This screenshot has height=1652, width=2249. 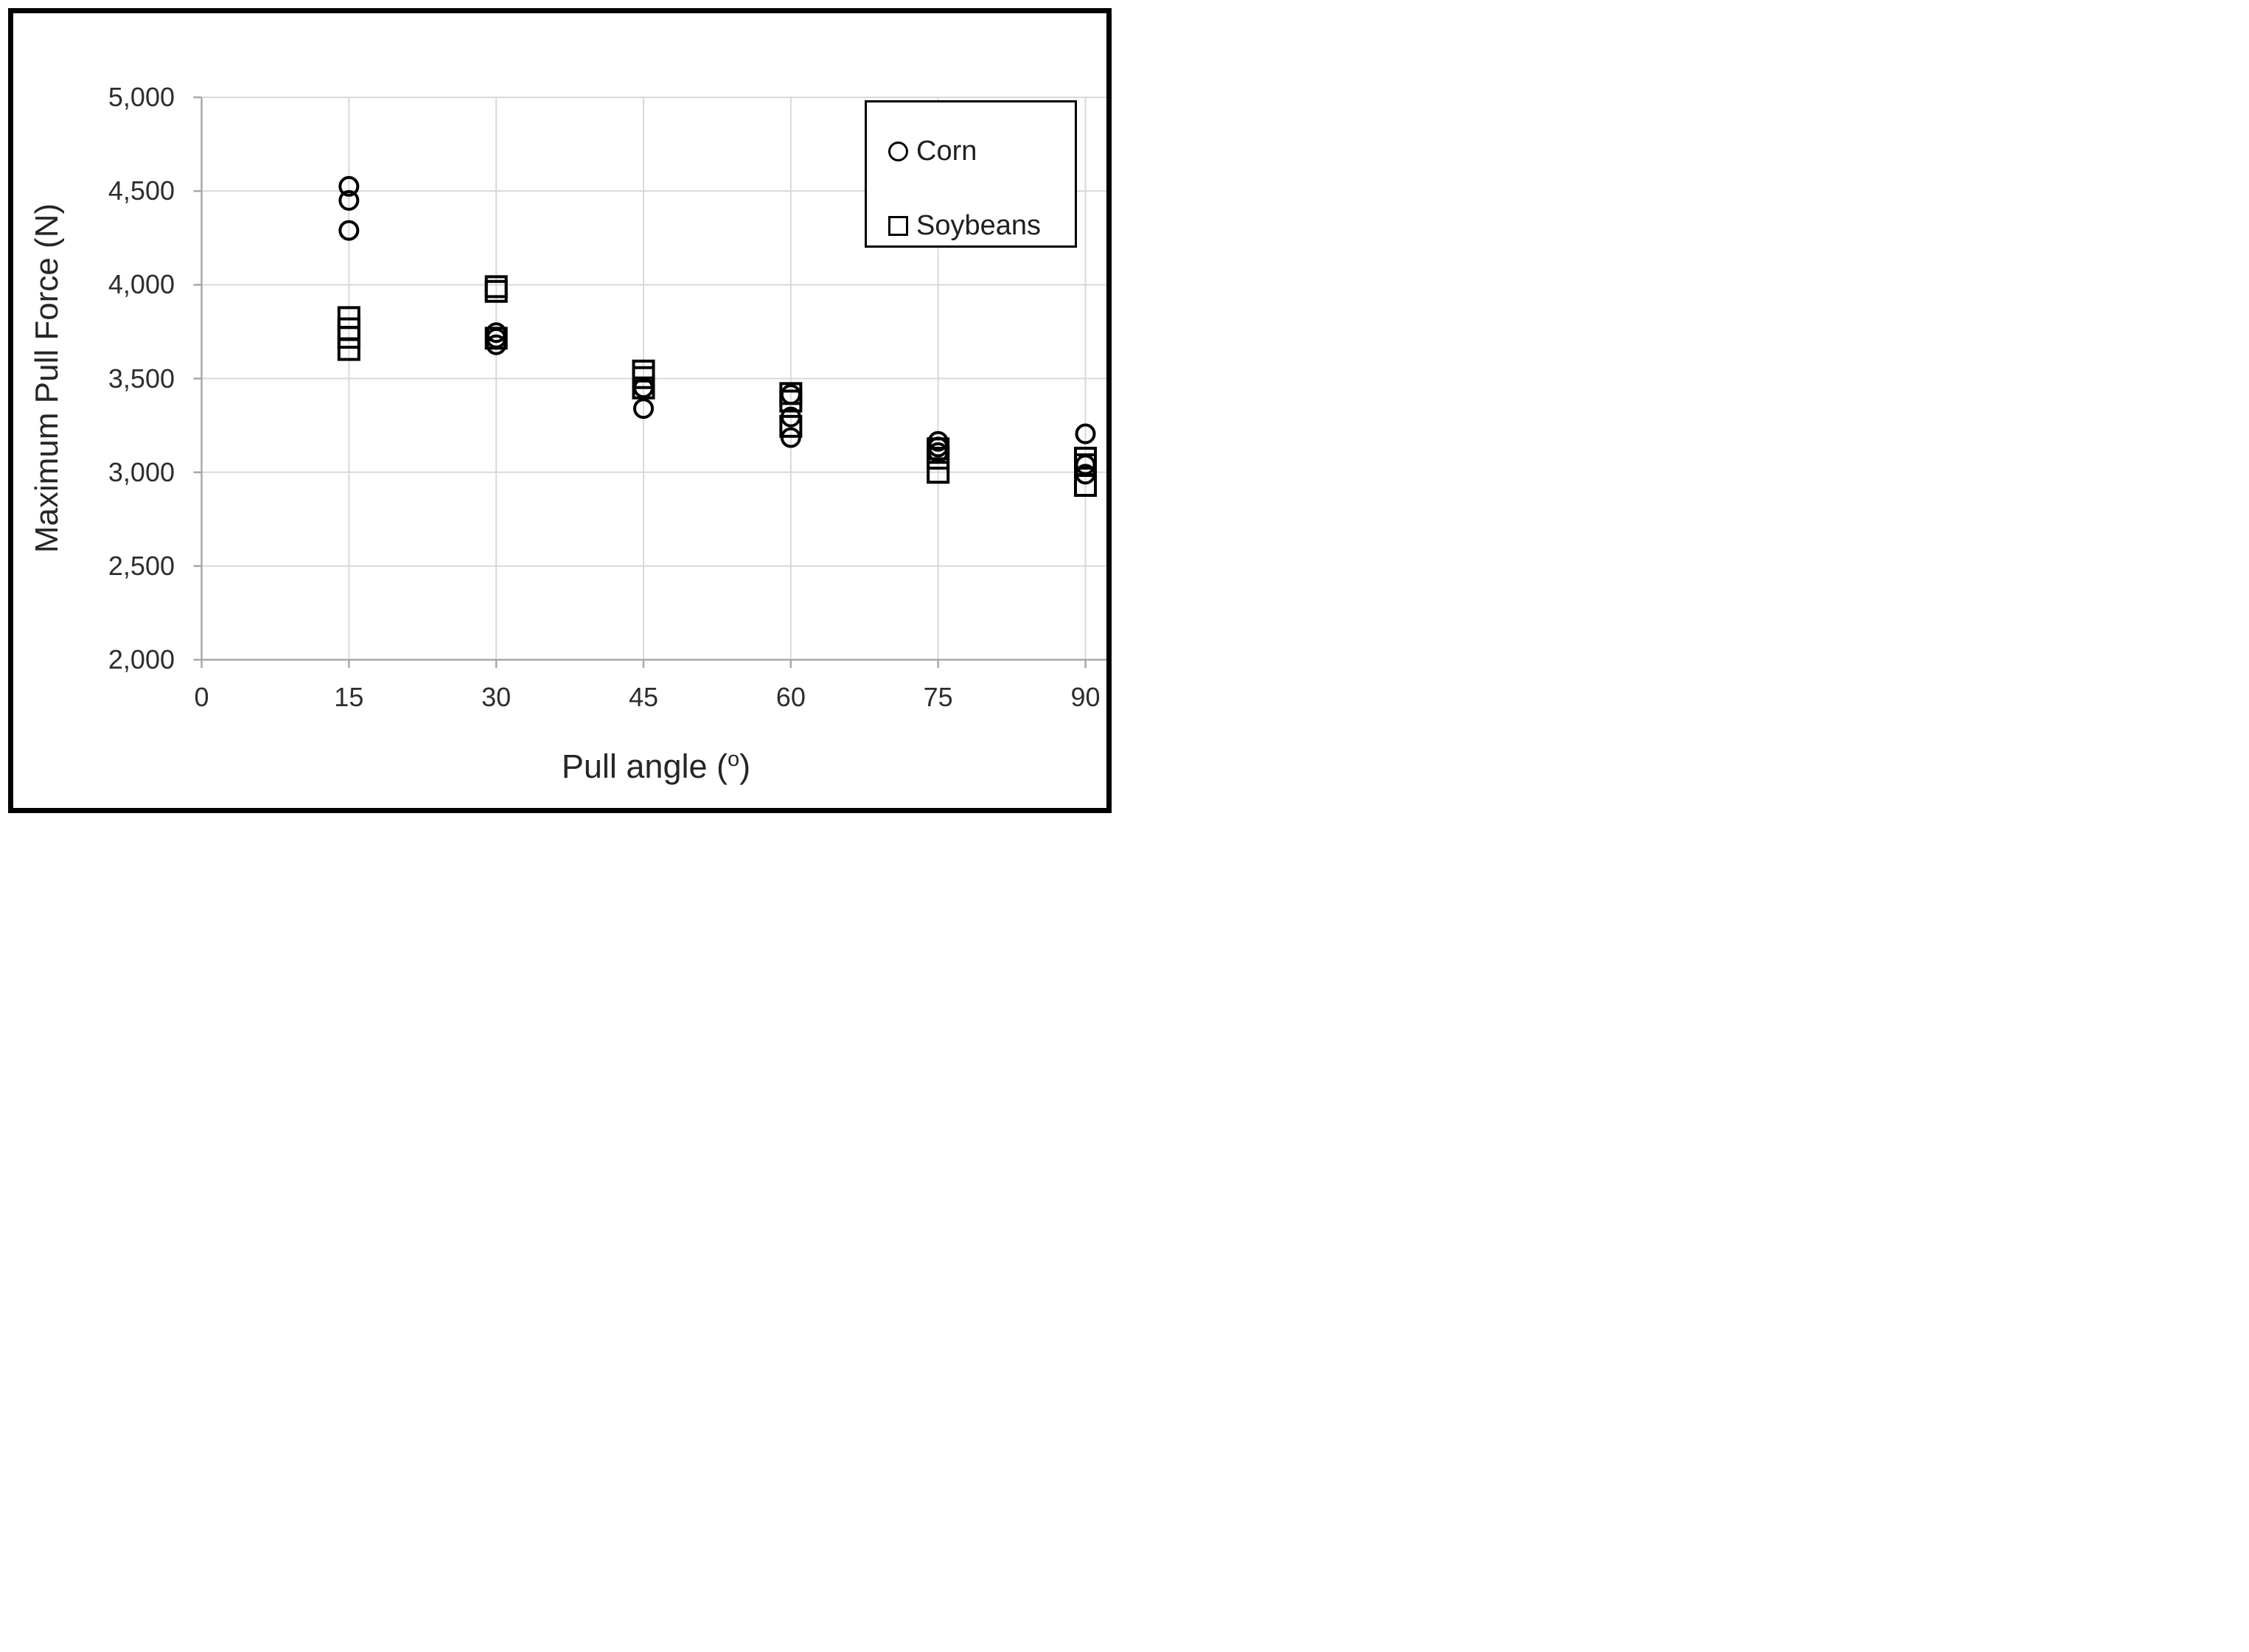 What do you see at coordinates (790, 697) in the screenshot?
I see `x-tick-label: 60` at bounding box center [790, 697].